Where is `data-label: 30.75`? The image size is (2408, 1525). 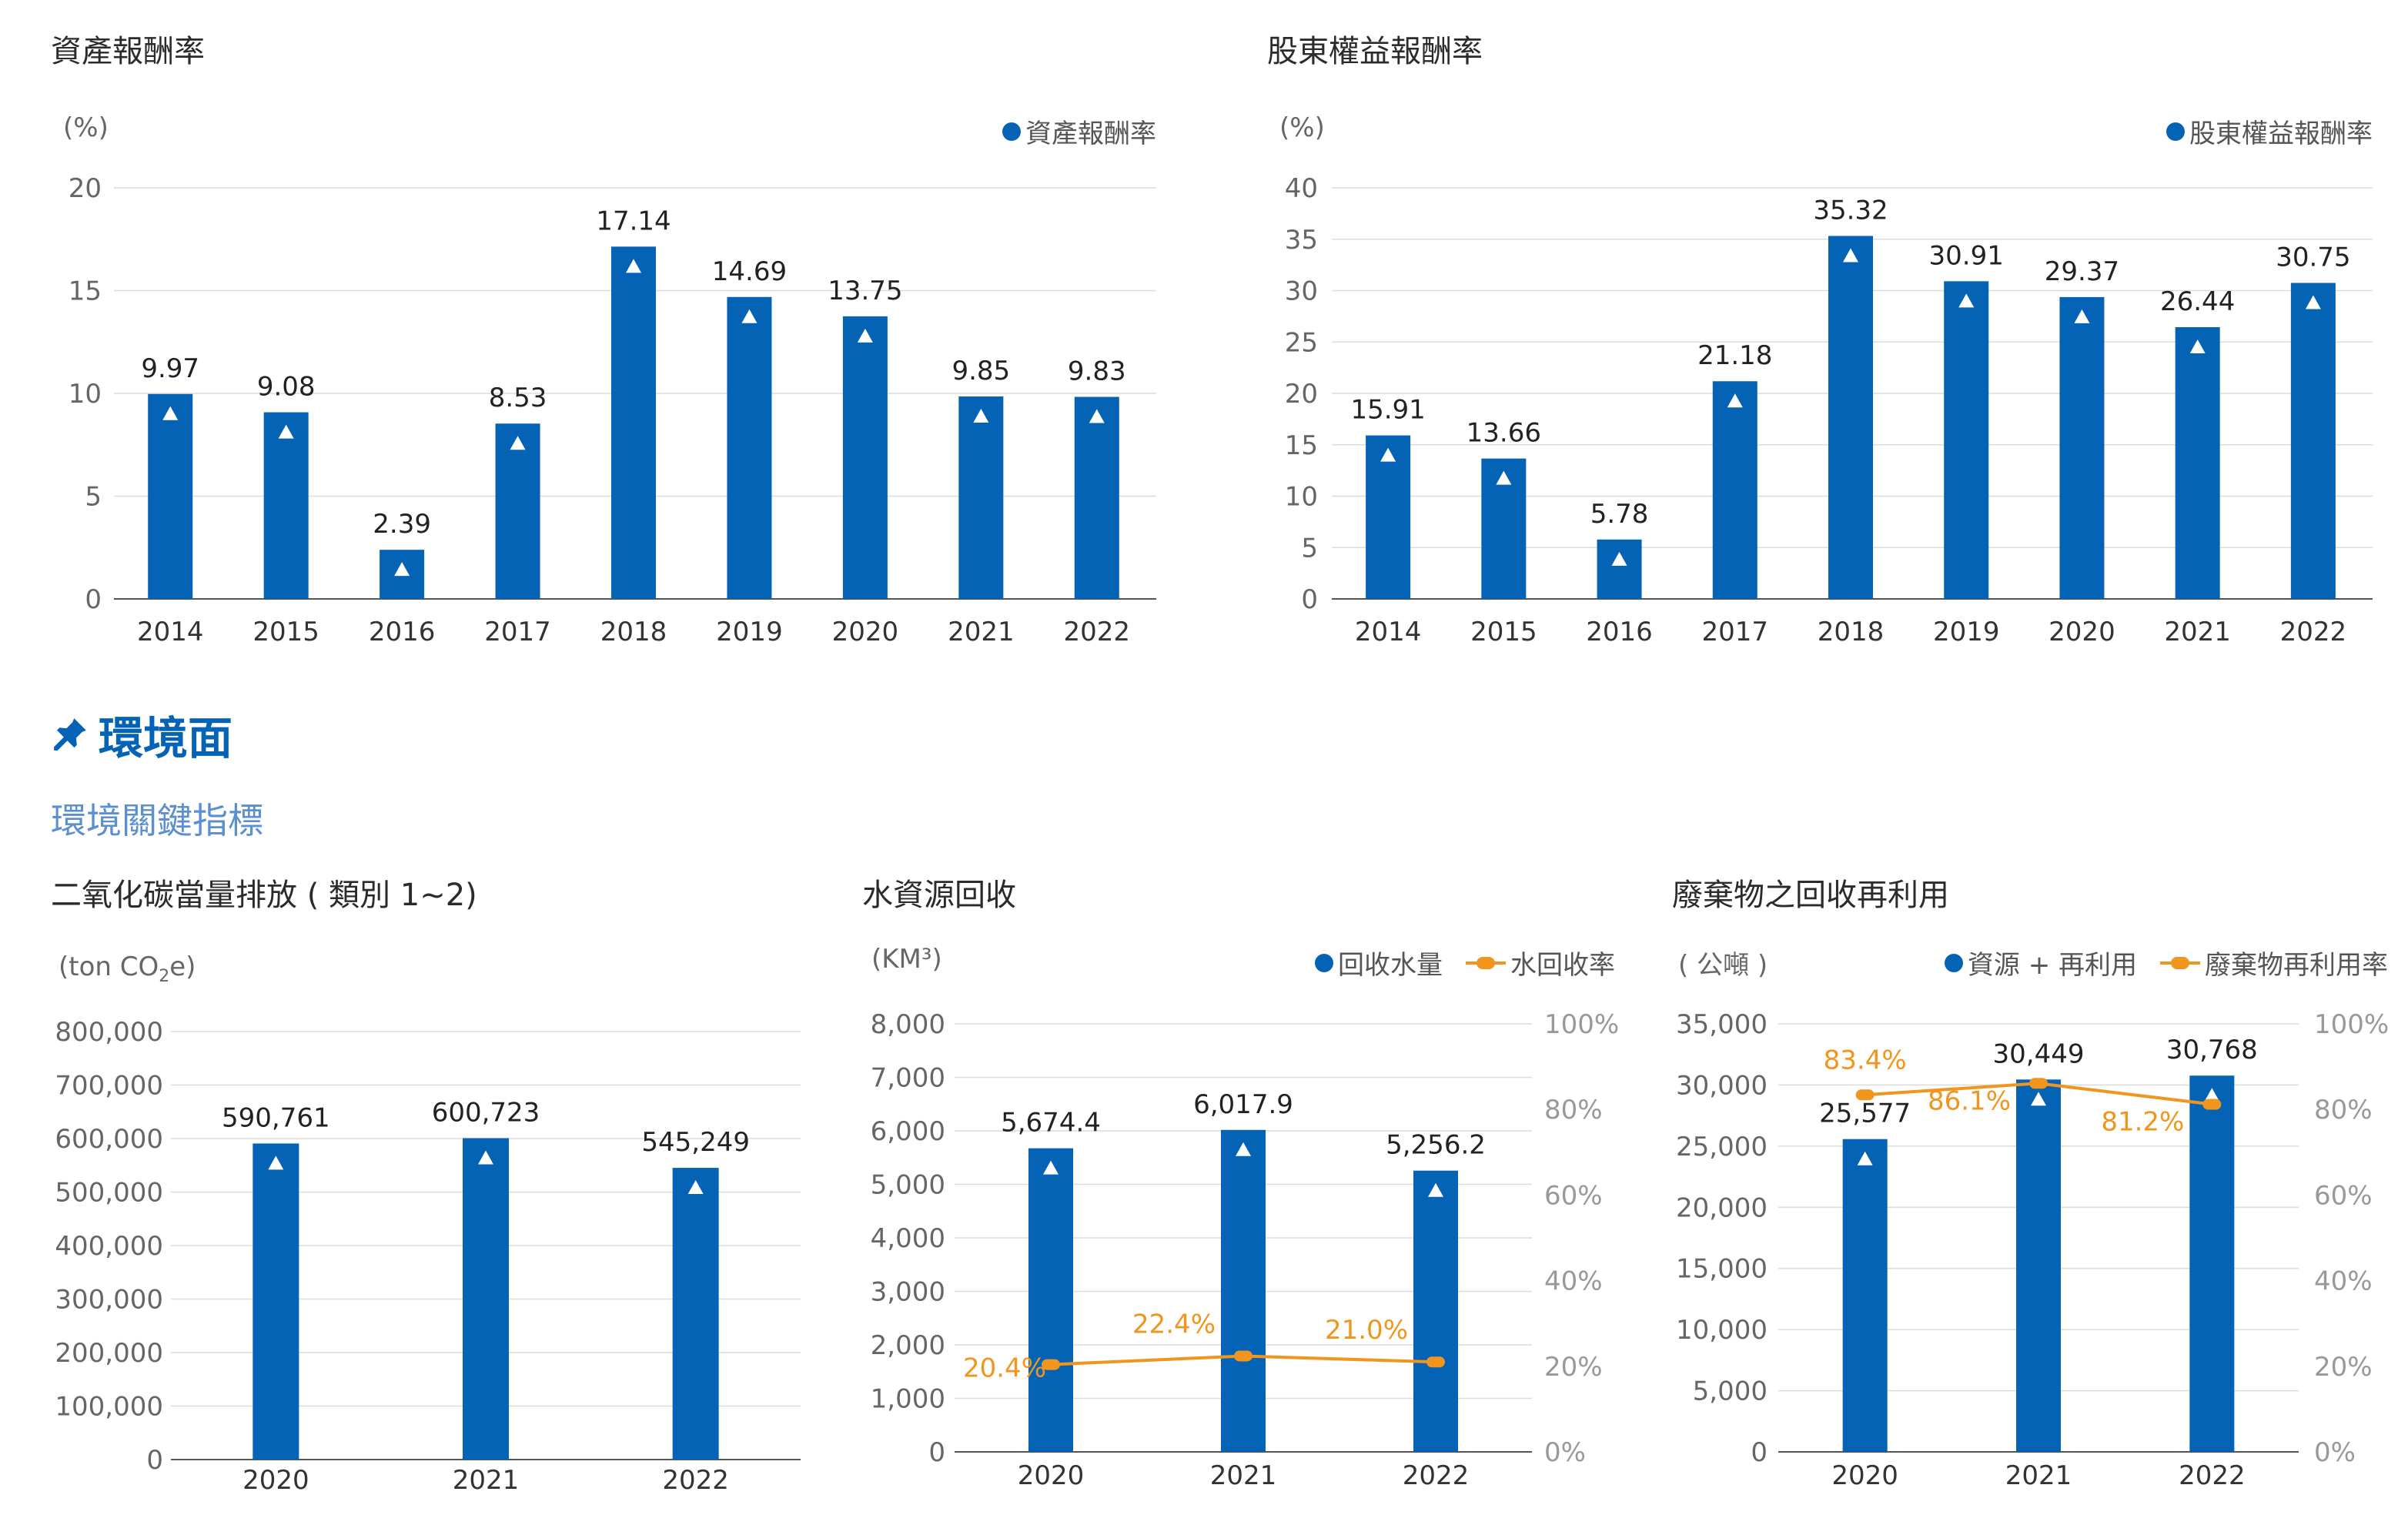
data-label: 30.75 is located at coordinates (2313, 257).